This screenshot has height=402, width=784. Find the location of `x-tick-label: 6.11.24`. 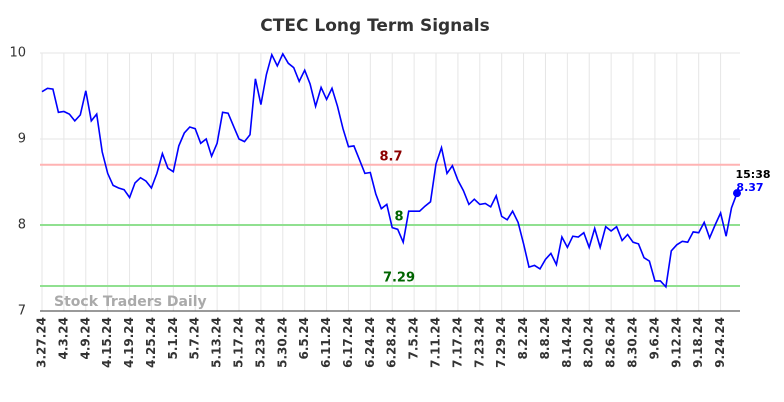

x-tick-label: 6.11.24 is located at coordinates (326, 342).